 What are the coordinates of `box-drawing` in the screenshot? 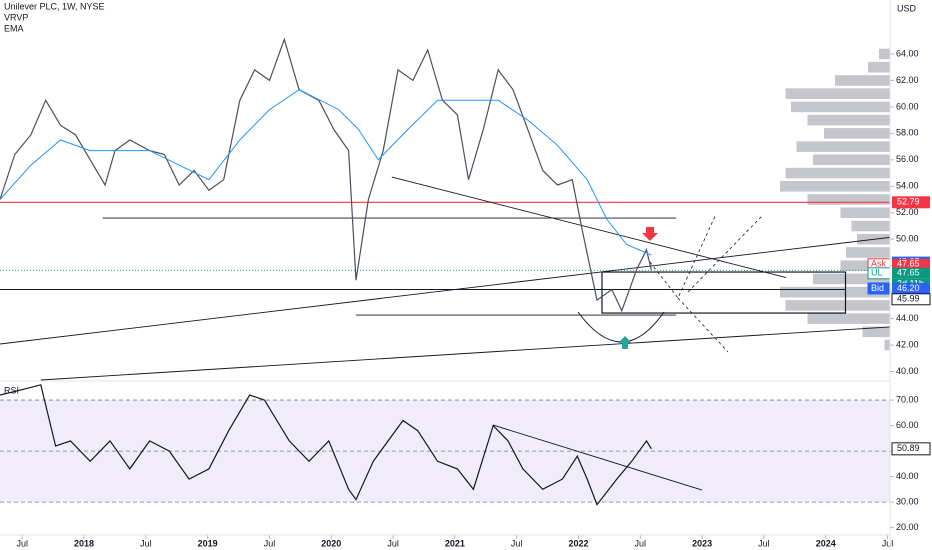 It's located at (724, 292).